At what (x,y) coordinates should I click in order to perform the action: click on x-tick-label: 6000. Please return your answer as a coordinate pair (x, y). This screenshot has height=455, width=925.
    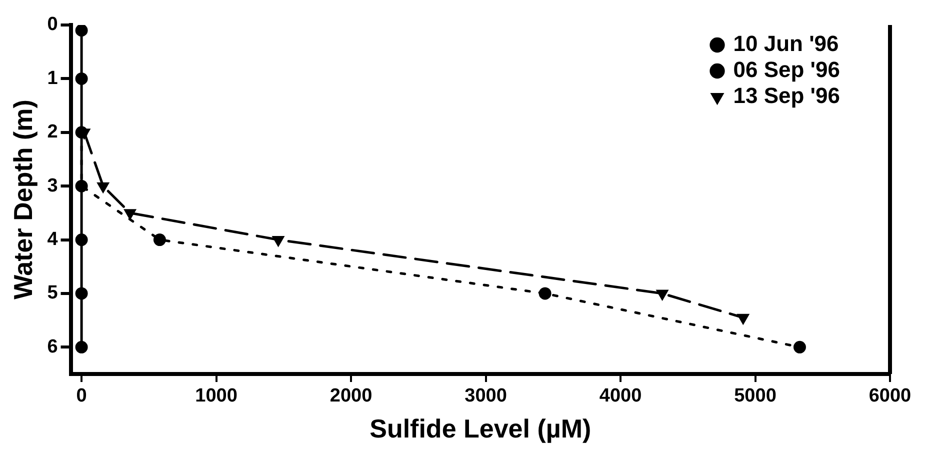
    Looking at the image, I should click on (890, 396).